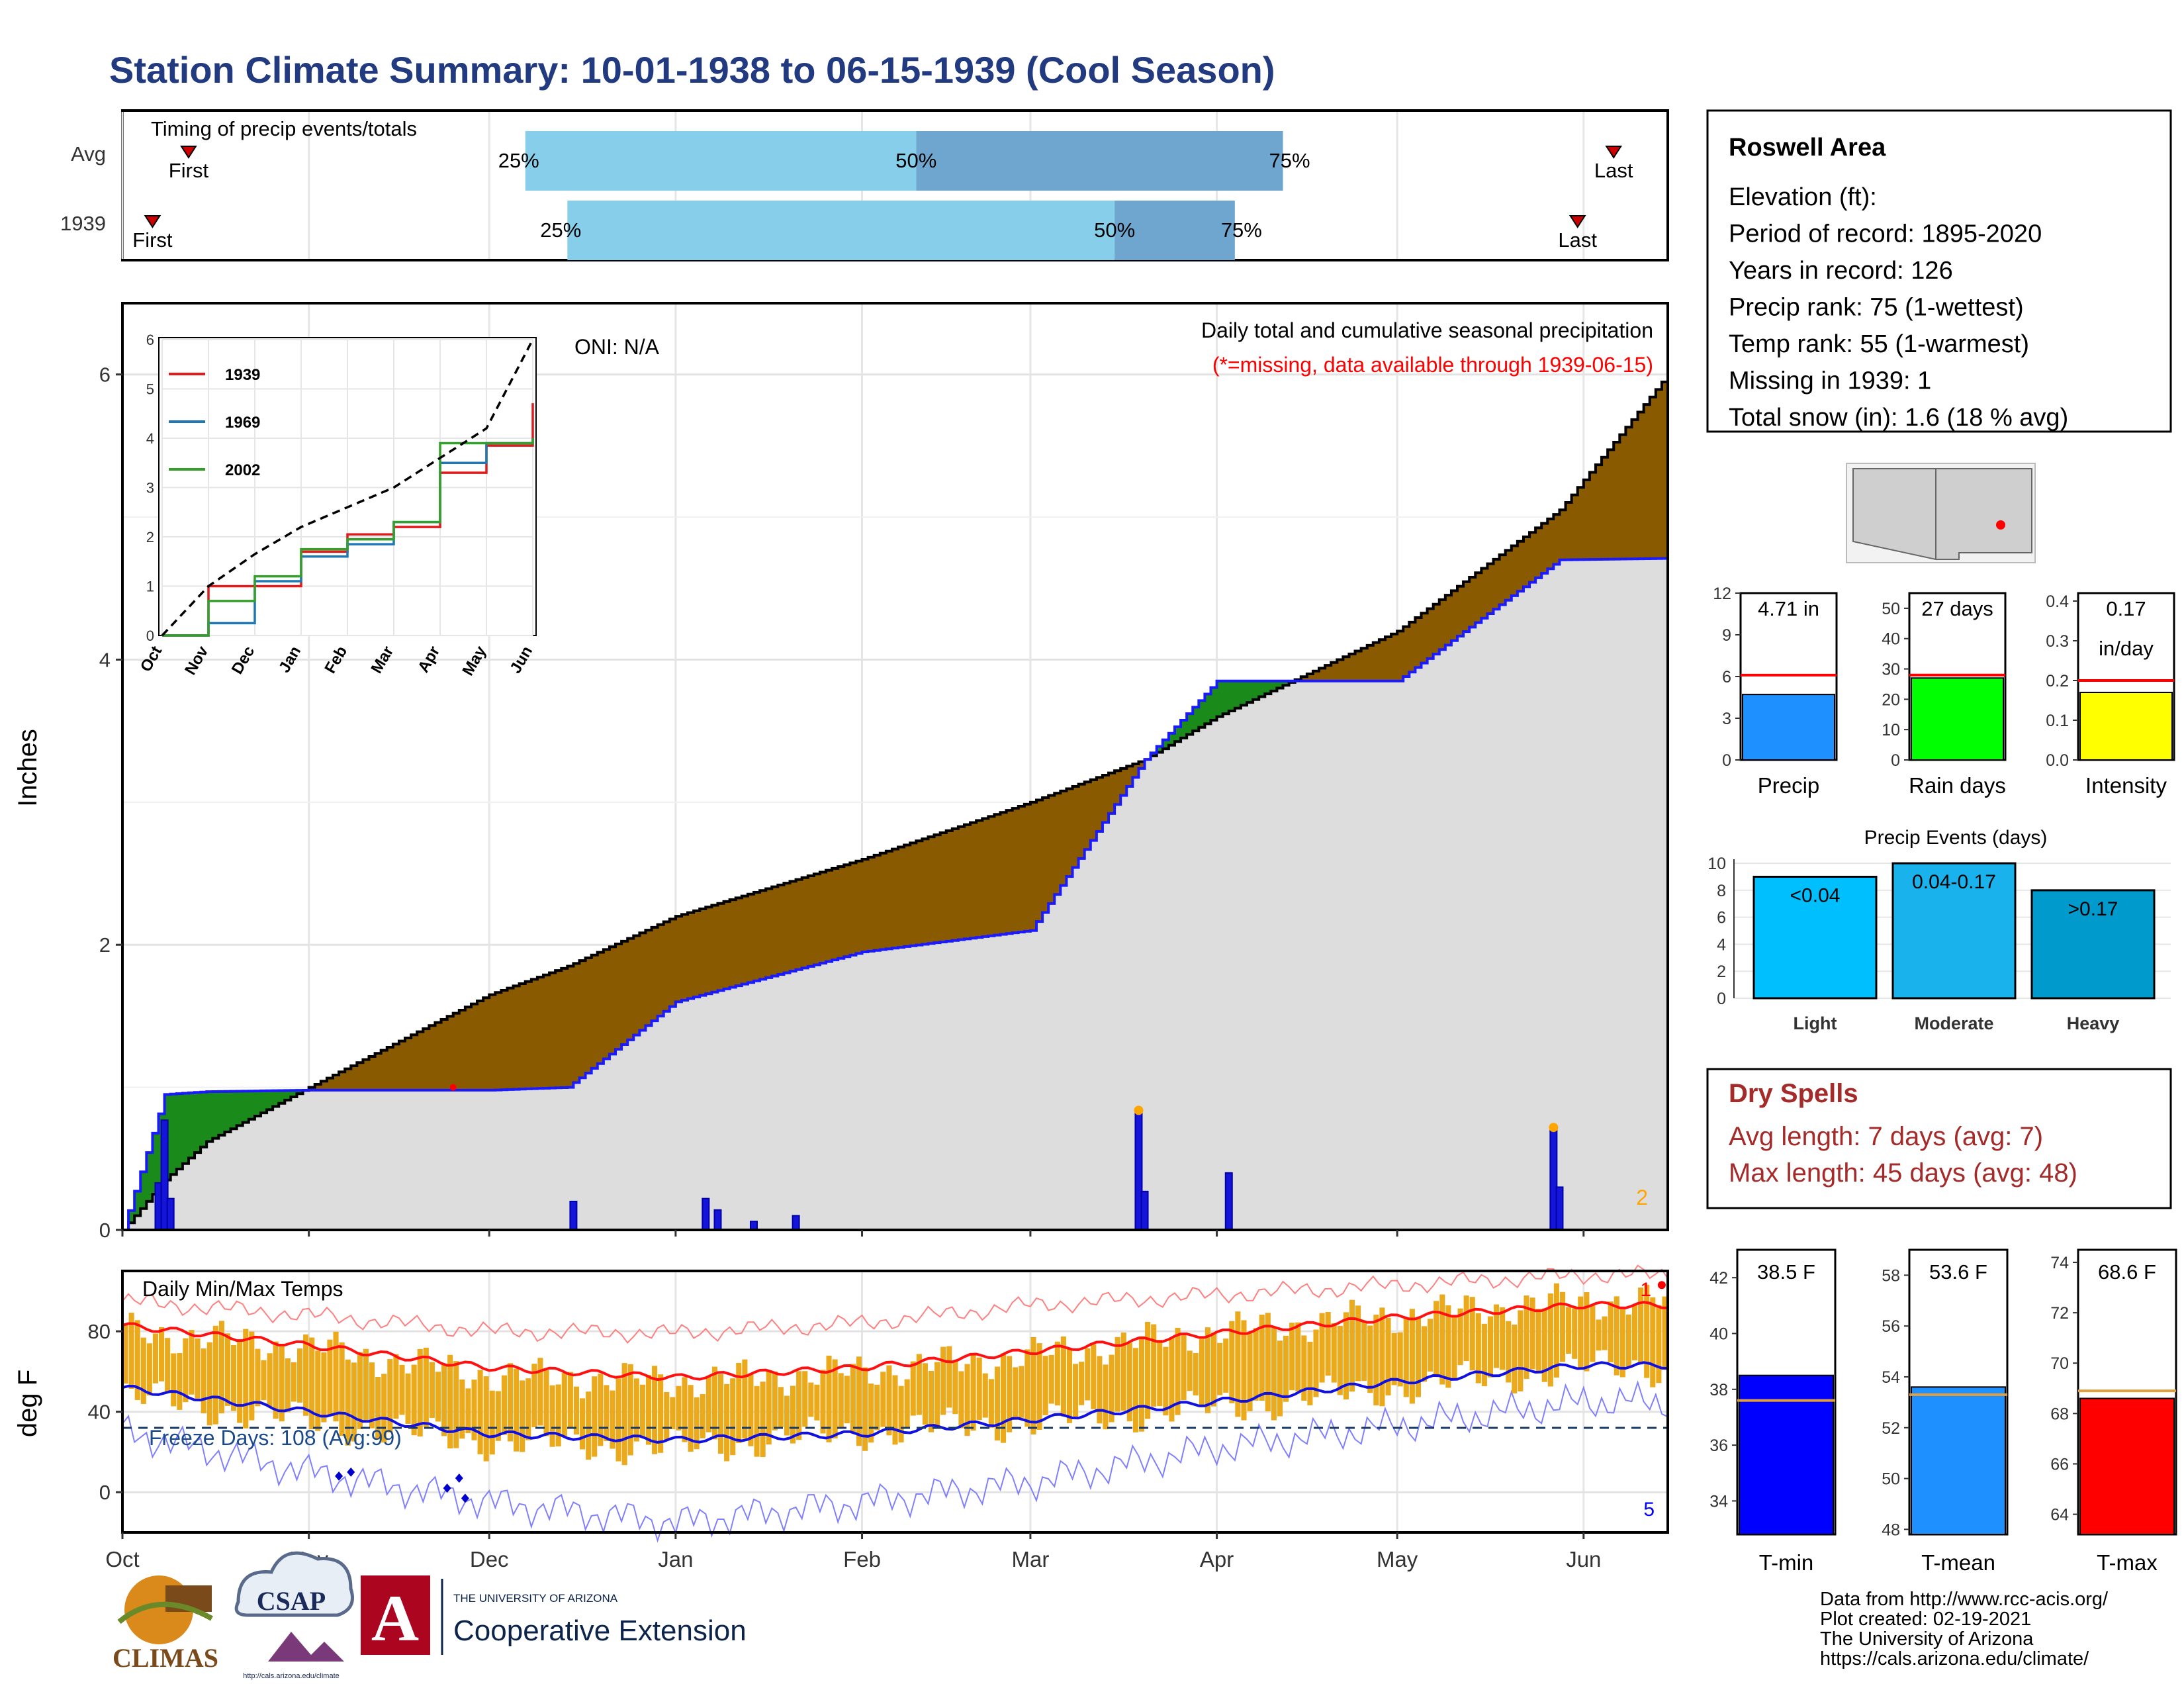 This screenshot has height=1688, width=2184. What do you see at coordinates (1941, 513) in the screenshot?
I see `location-map` at bounding box center [1941, 513].